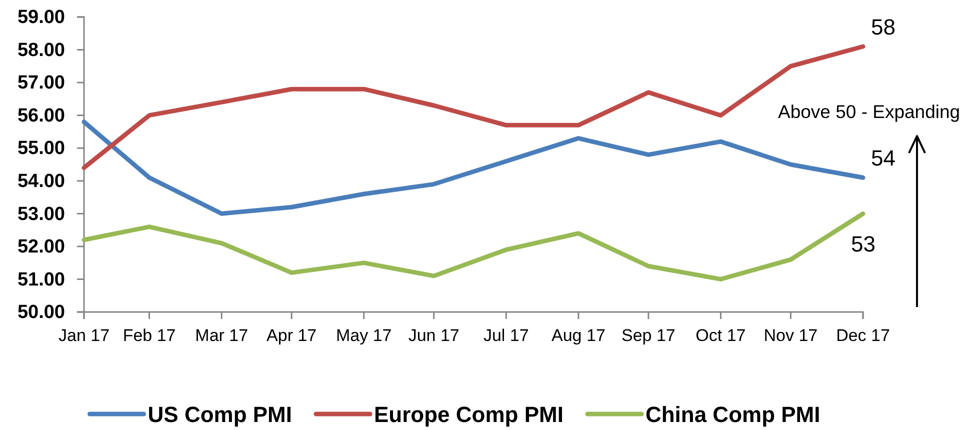 The height and width of the screenshot is (430, 970). What do you see at coordinates (41, 313) in the screenshot?
I see `y-tick-label: 50.00` at bounding box center [41, 313].